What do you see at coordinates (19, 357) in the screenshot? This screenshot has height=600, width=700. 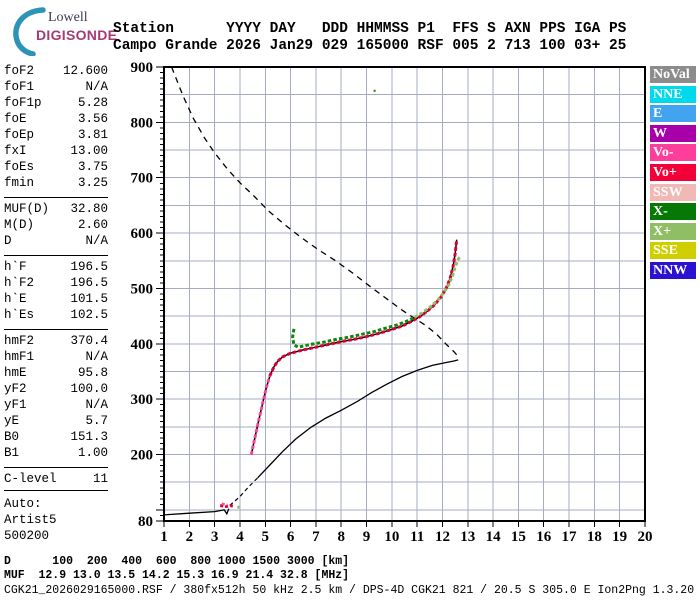 I see `parameter-label: hmF1` at bounding box center [19, 357].